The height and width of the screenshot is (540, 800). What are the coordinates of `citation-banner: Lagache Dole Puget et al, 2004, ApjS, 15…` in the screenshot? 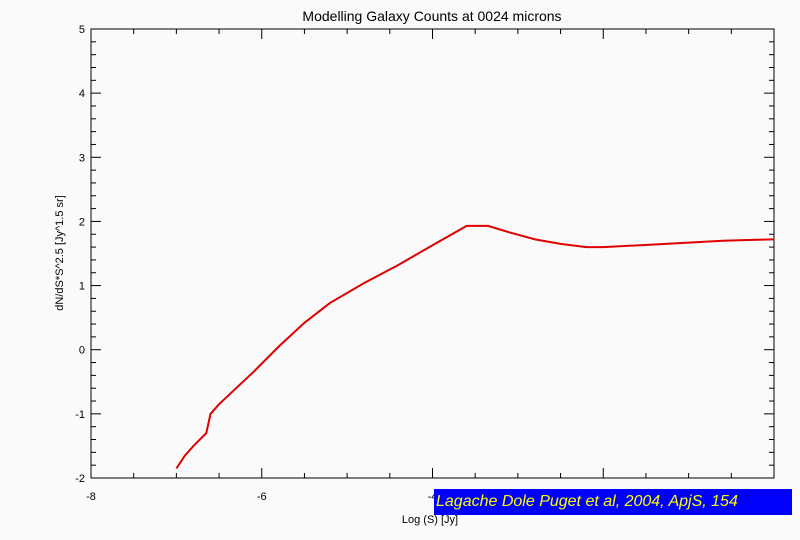 It's located at (613, 502).